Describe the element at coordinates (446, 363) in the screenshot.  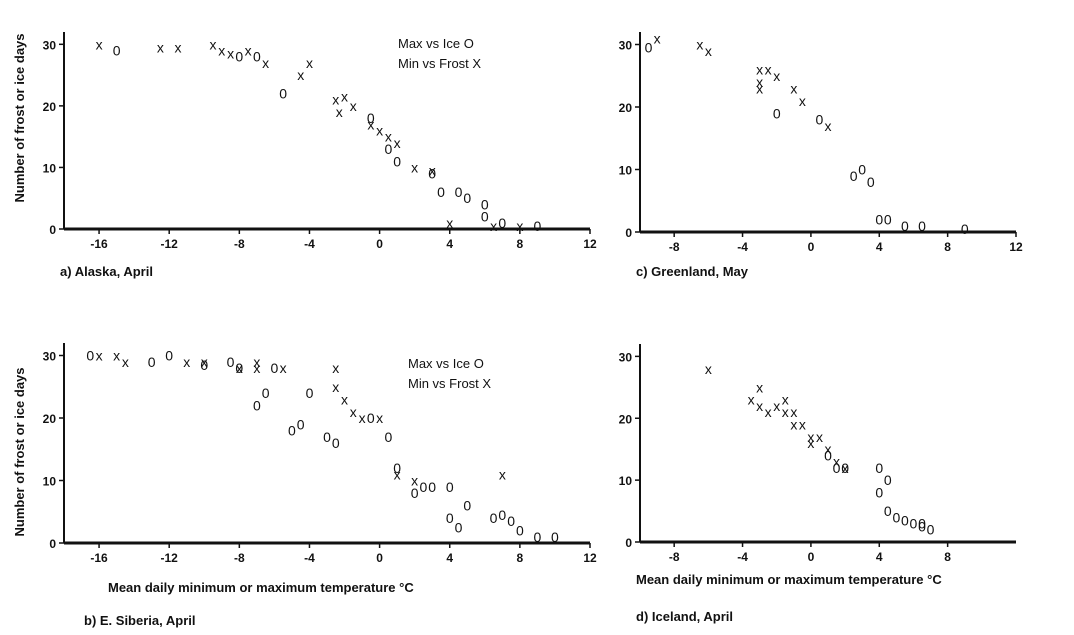
I see `legend-max-ice-siberia: Max vs Ice O` at that location.